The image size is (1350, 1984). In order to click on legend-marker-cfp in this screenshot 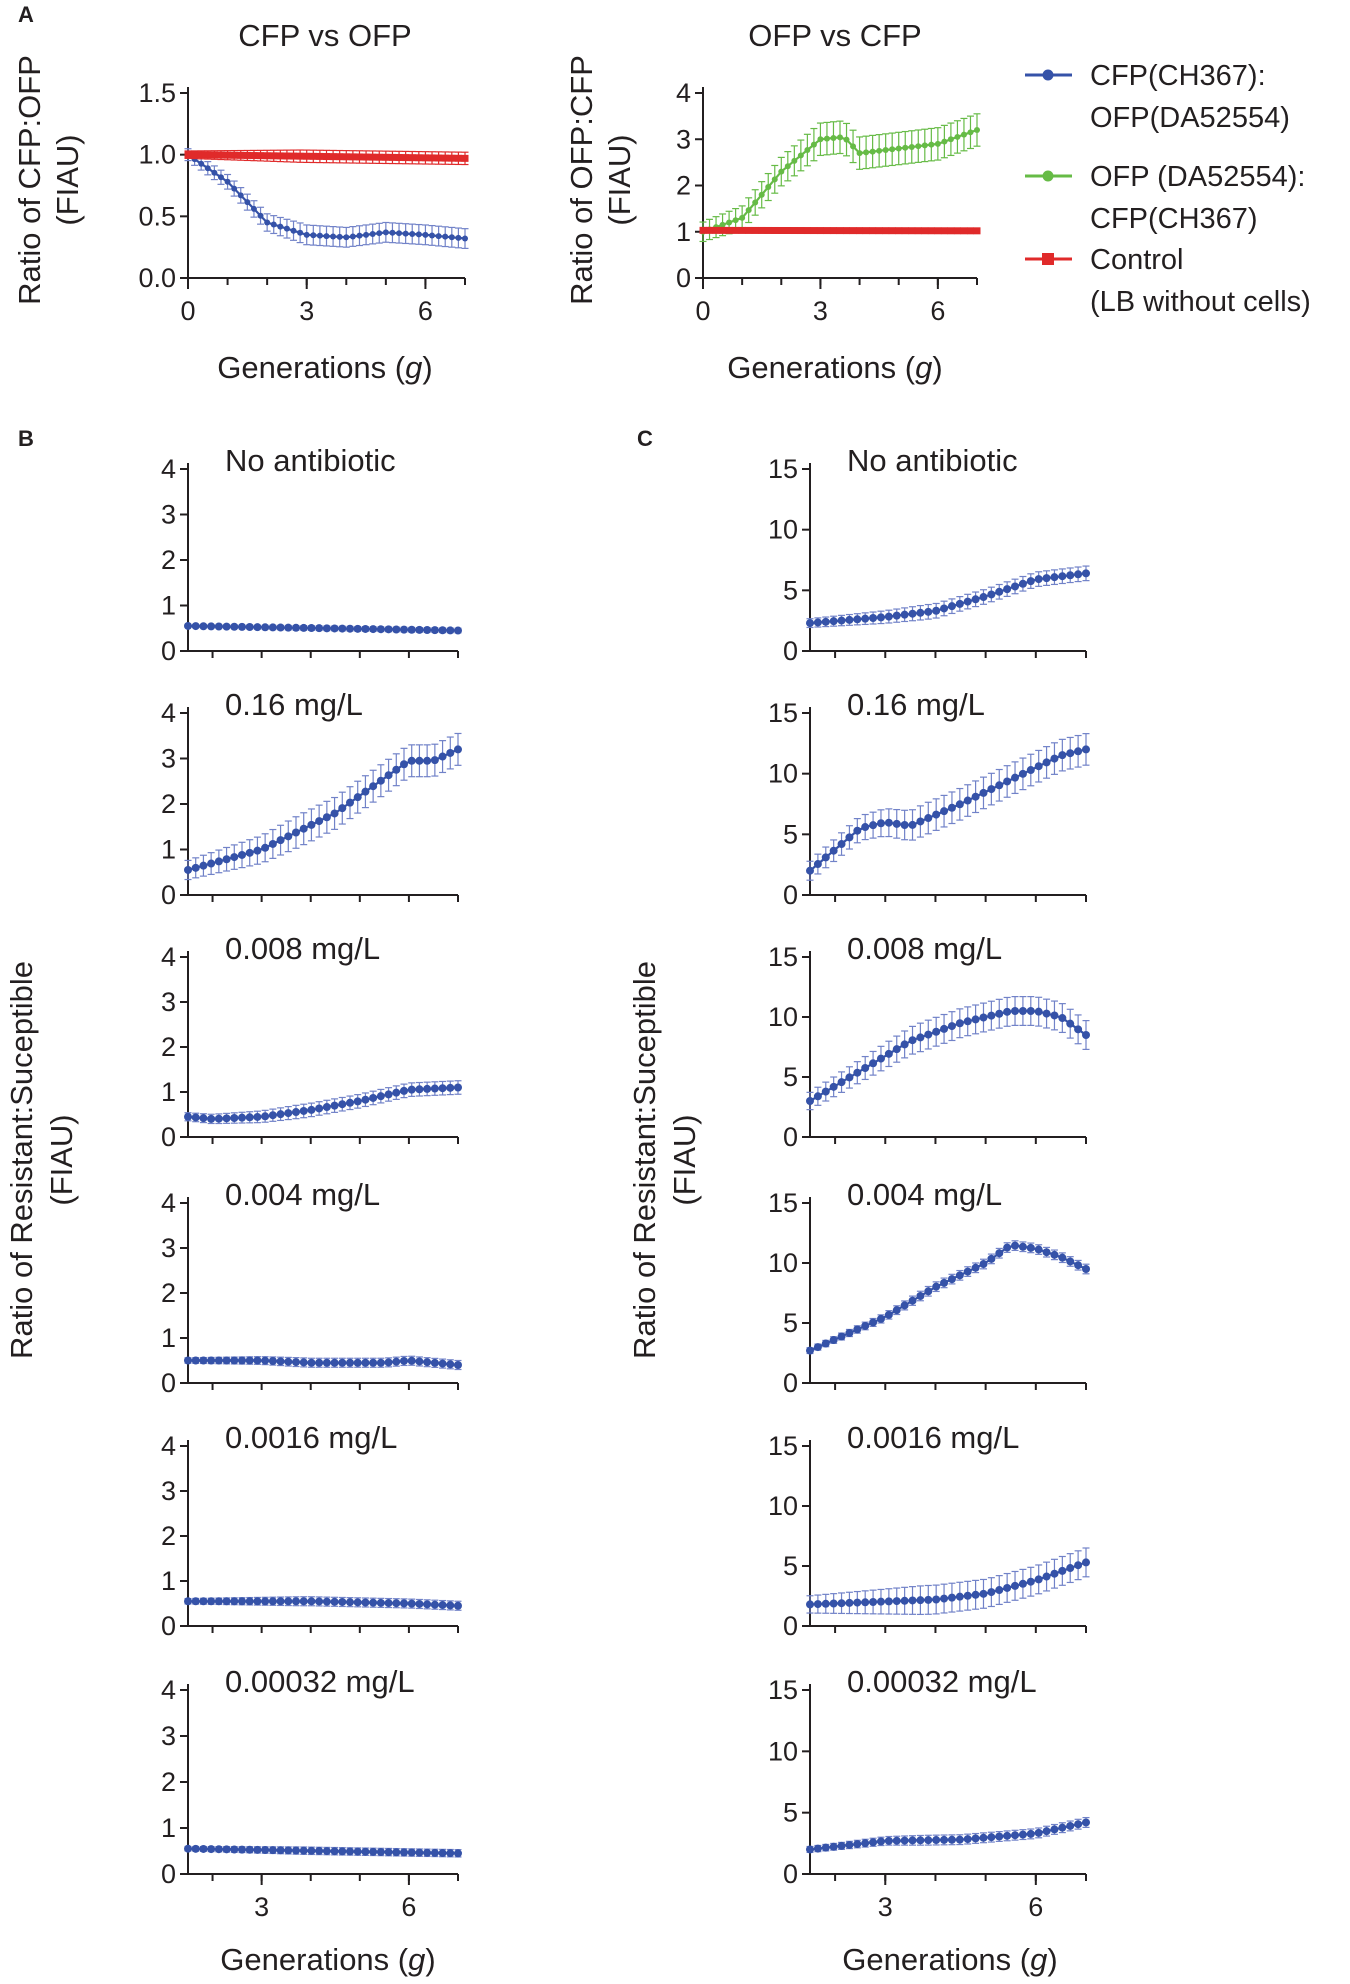, I will do `click(1048, 75)`.